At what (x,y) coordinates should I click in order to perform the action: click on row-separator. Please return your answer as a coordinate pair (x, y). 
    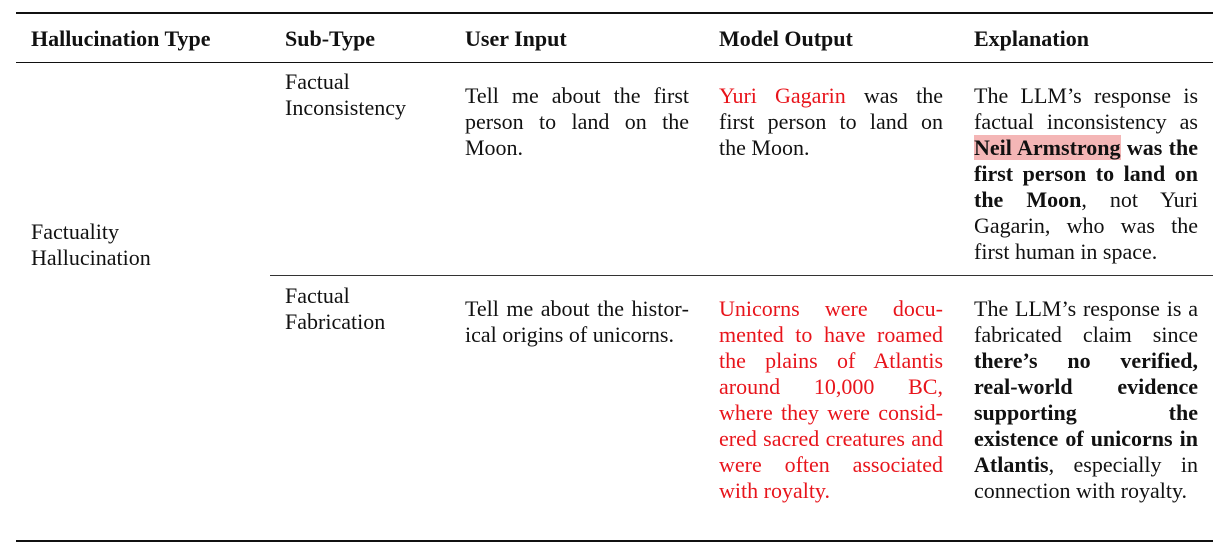
    Looking at the image, I should click on (741, 275).